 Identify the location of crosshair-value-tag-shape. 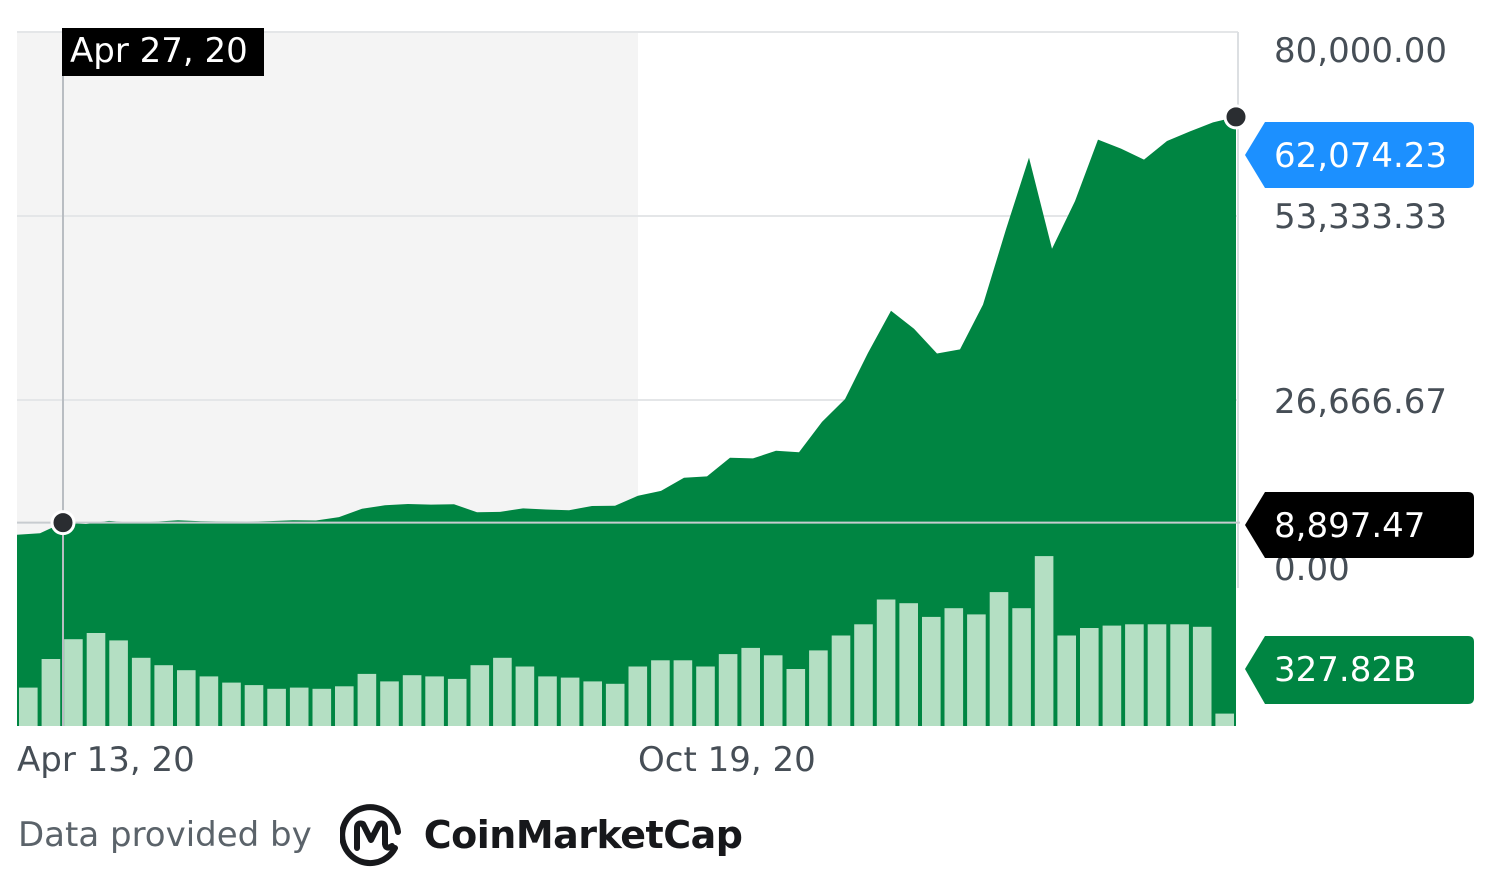
(1359, 525).